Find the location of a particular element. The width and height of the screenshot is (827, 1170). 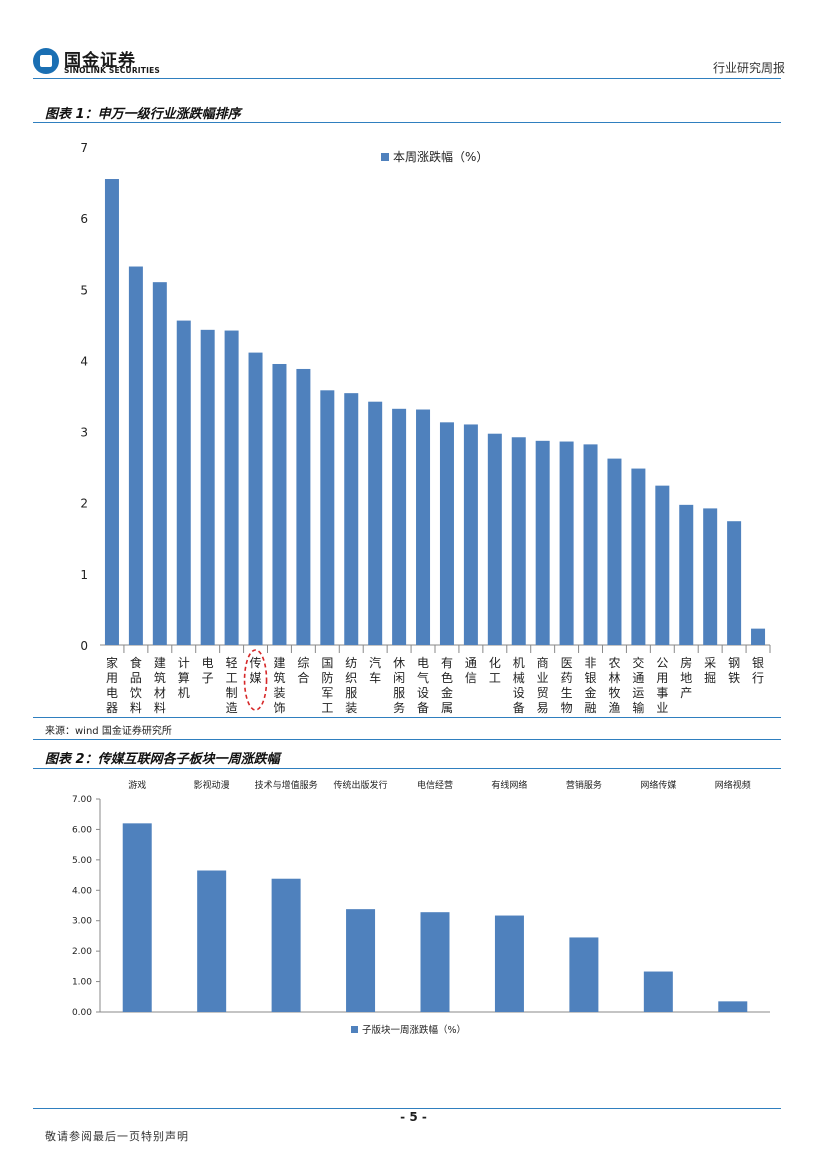

x-tick-label-char: 银 is located at coordinates (591, 678).